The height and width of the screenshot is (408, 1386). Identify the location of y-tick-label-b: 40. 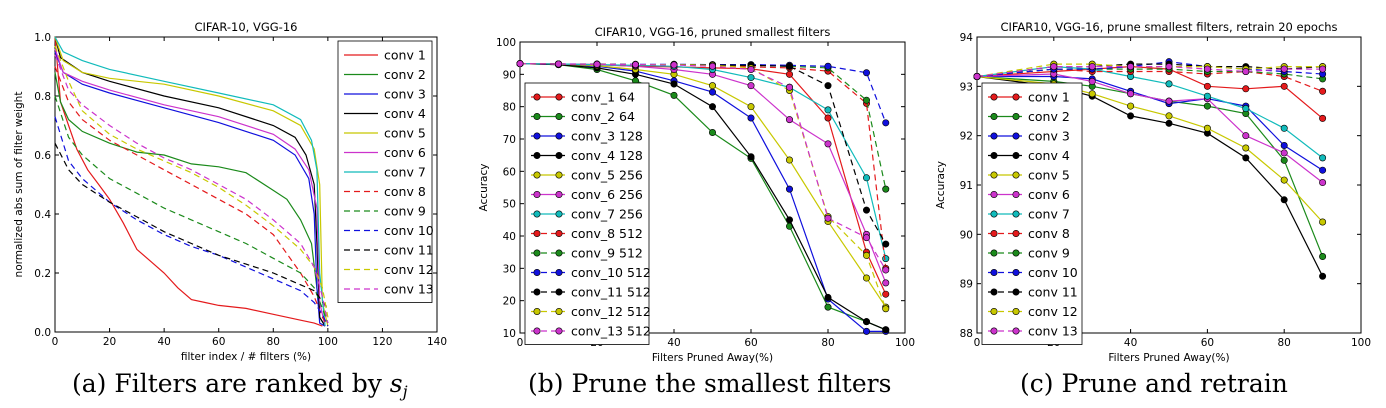
(509, 237).